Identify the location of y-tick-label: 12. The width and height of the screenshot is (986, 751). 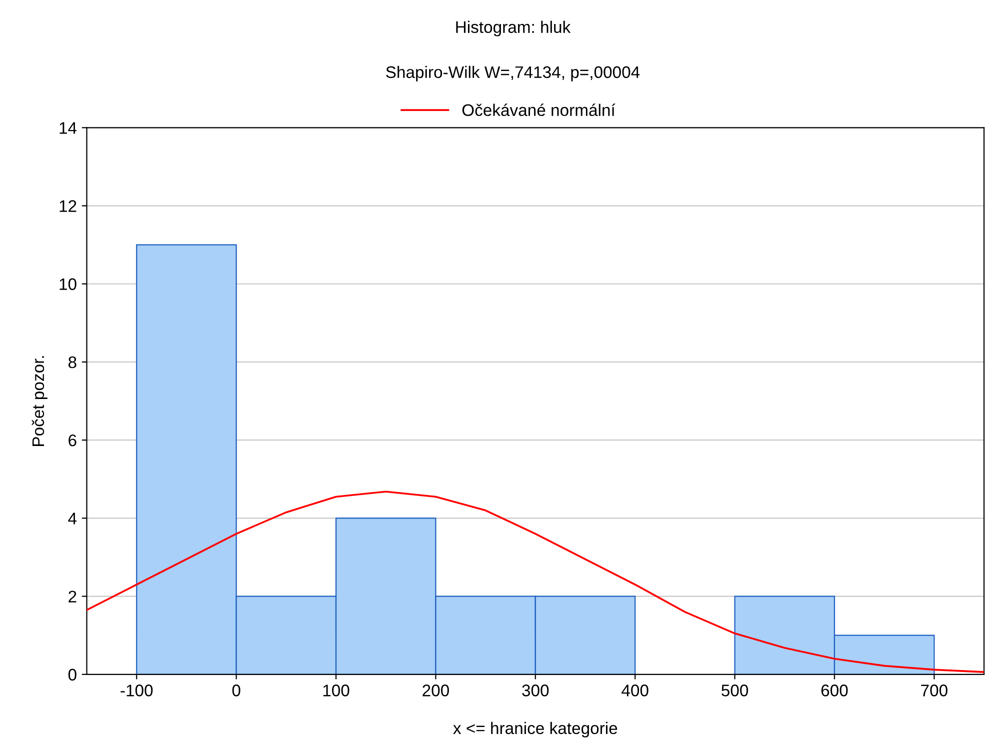
(68, 206).